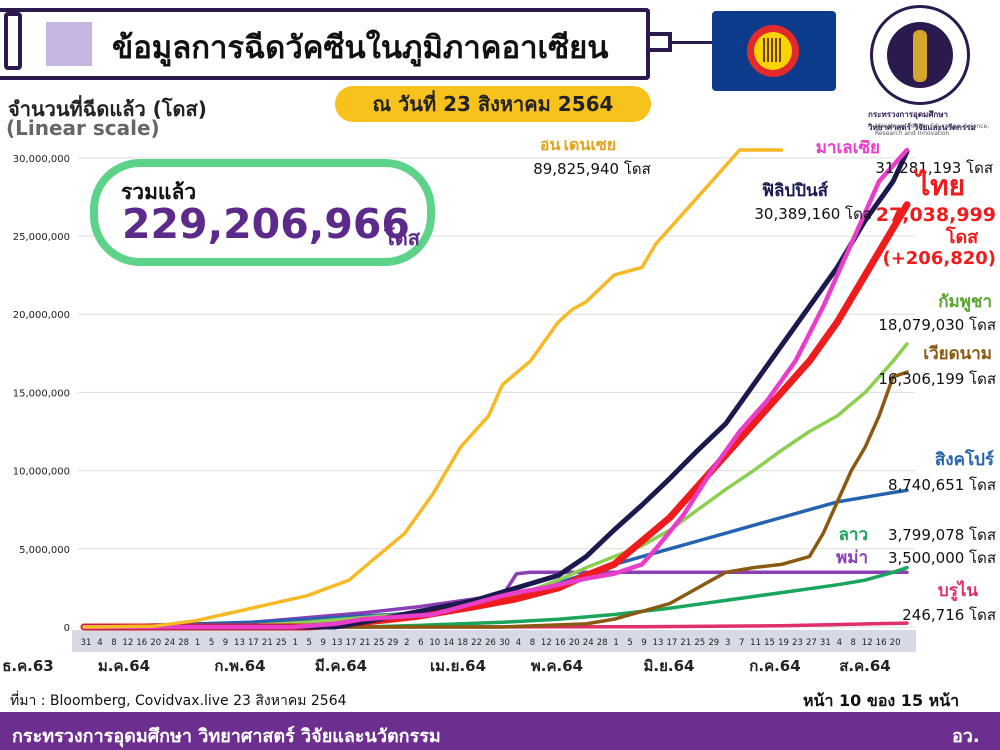 This screenshot has width=1000, height=750. Describe the element at coordinates (159, 192) in the screenshot. I see `total-label: รวมแล้ว` at that location.